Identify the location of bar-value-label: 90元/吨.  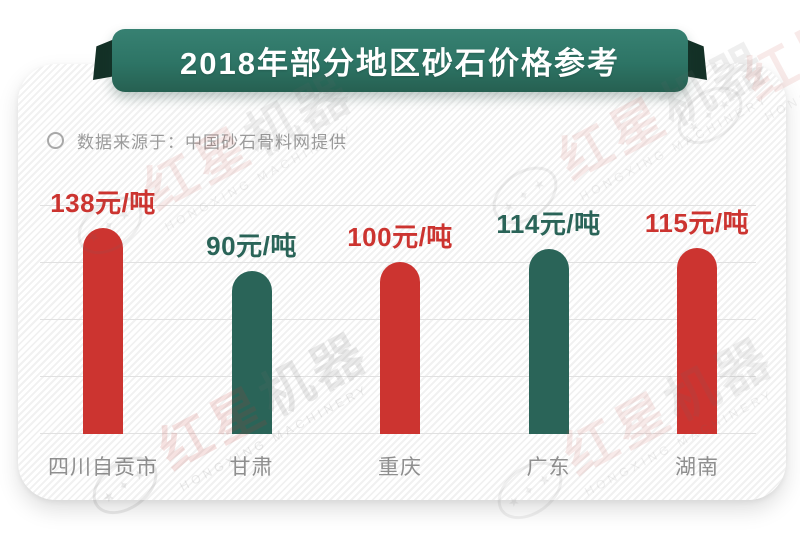
(251, 246).